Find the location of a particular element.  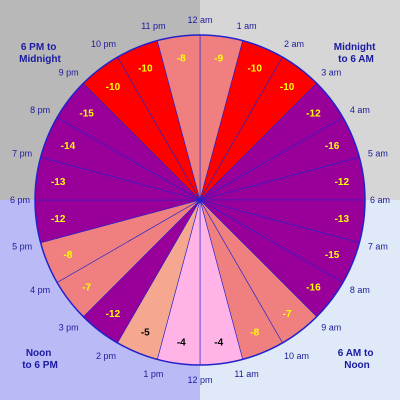

hour-label-12pm: 12 pm is located at coordinates (199, 380).